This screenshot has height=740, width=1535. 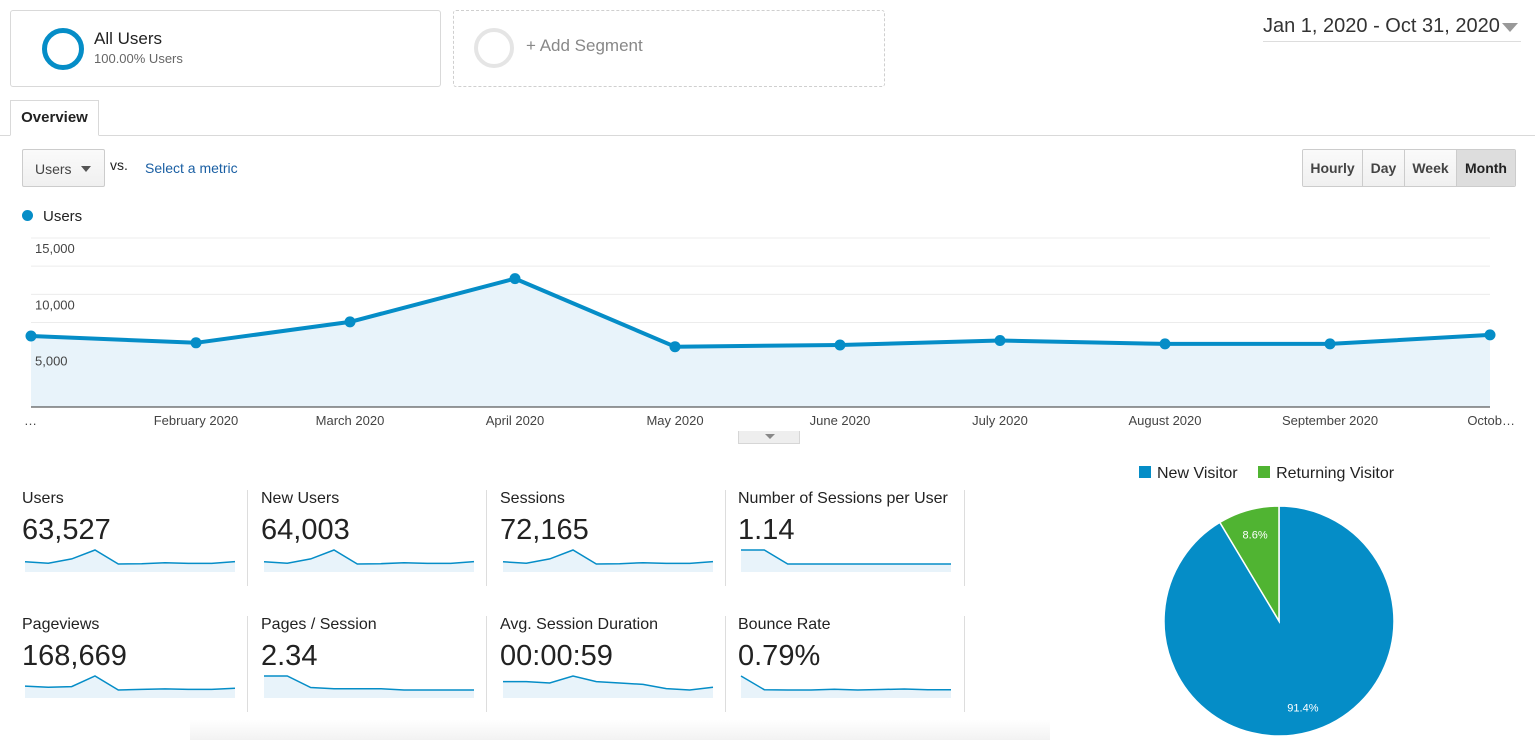 What do you see at coordinates (305, 530) in the screenshot?
I see `metric-value: 64,003` at bounding box center [305, 530].